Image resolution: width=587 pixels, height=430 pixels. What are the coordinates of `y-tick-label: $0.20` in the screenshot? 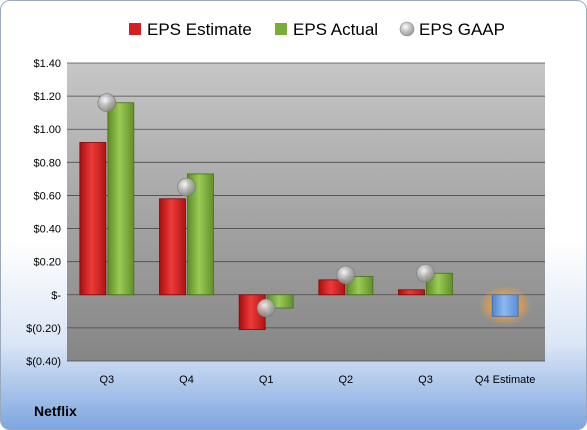 It's located at (47, 263).